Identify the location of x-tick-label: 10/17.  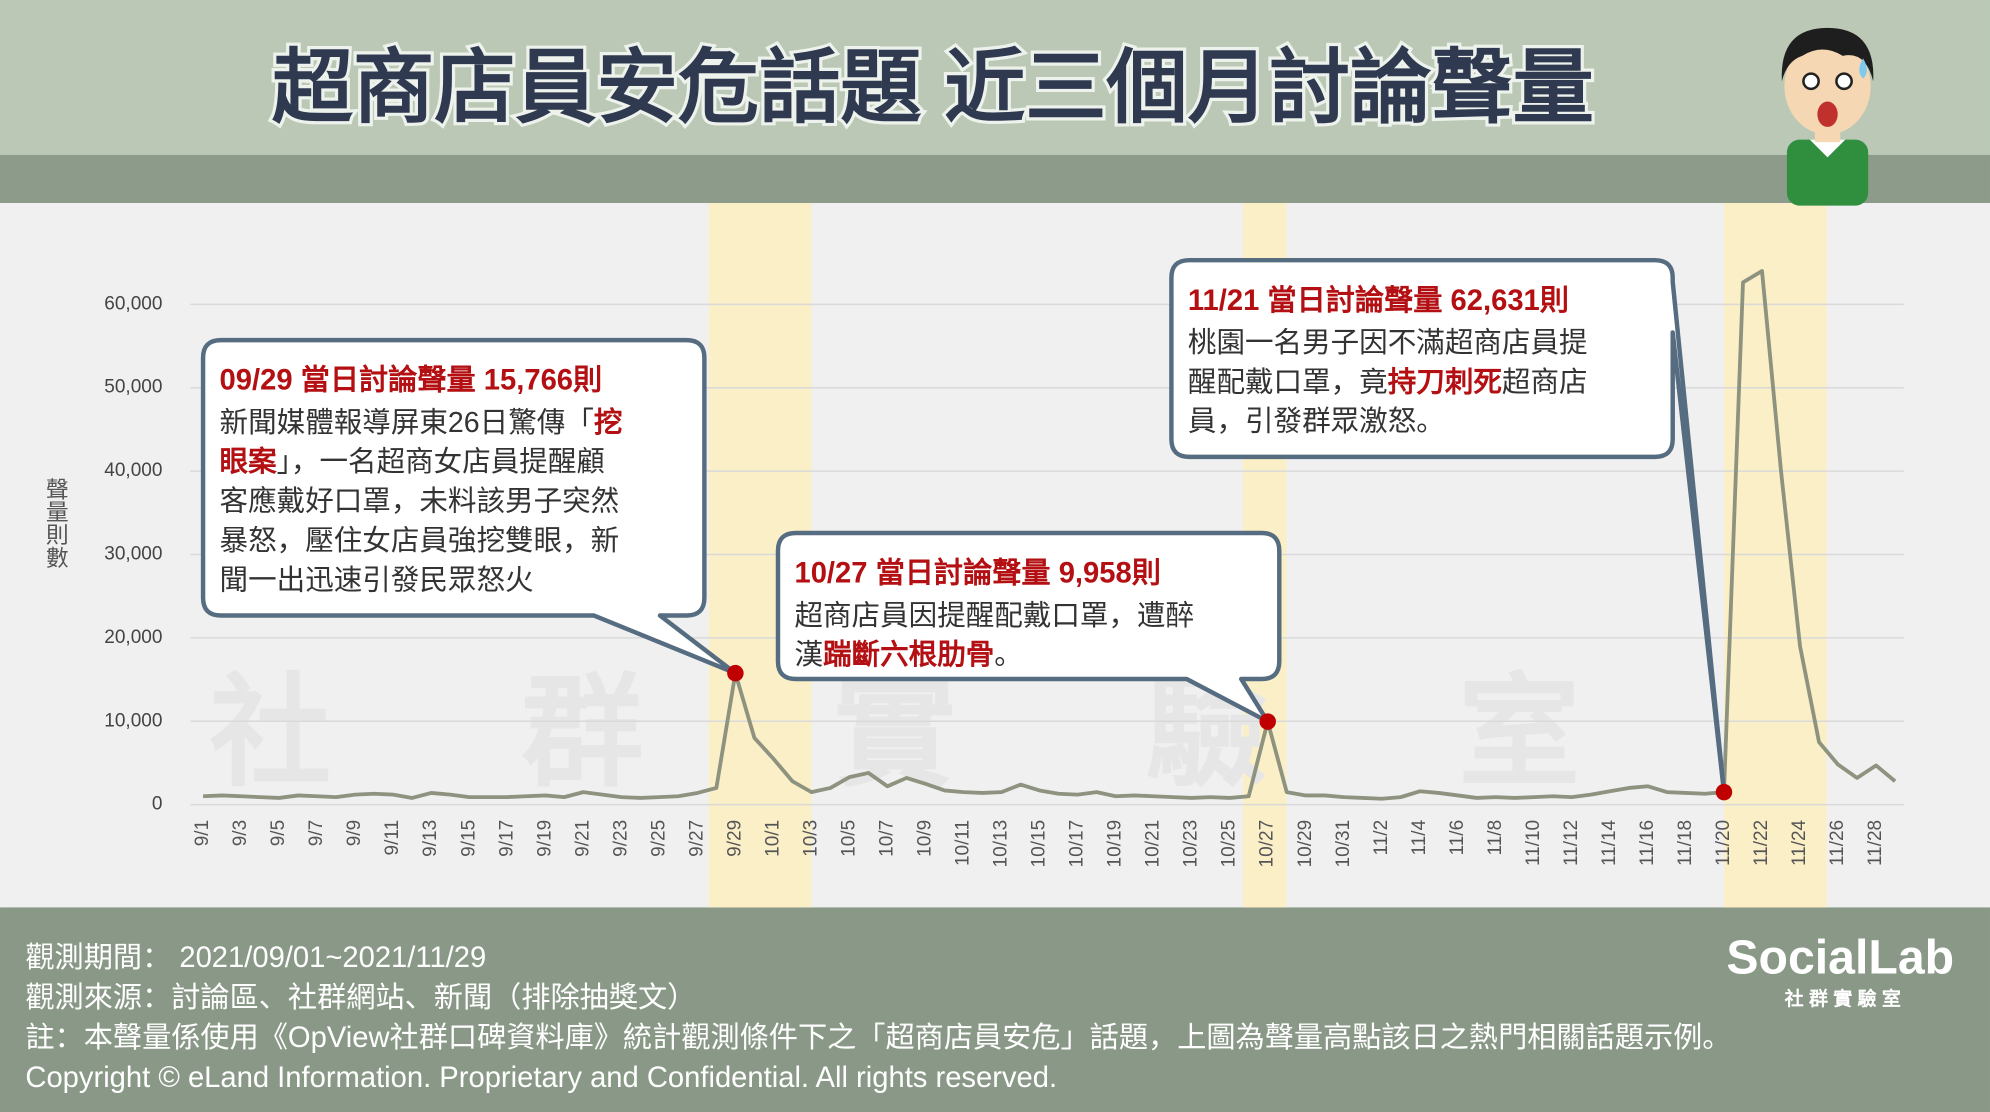
(1077, 844).